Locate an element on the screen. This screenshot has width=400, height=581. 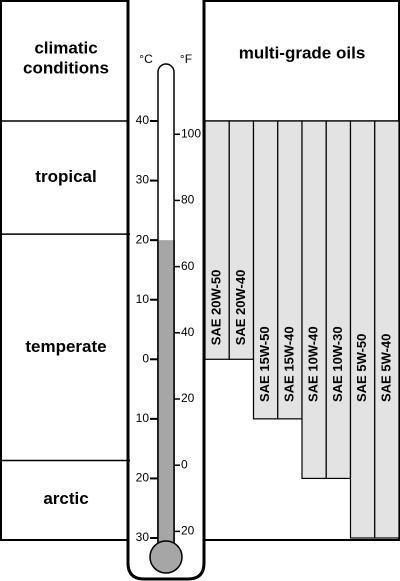
thermometer-bulb is located at coordinates (166, 557).